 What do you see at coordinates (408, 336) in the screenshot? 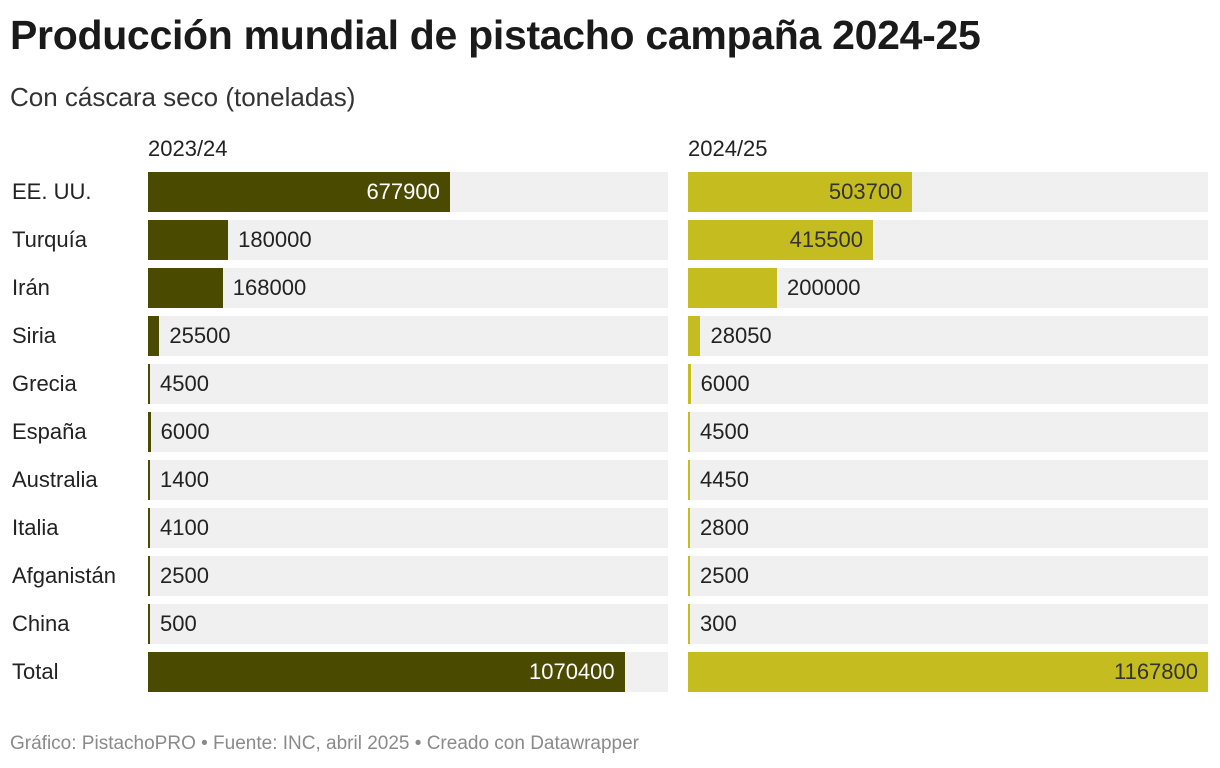
I see `bar-track: 25500` at bounding box center [408, 336].